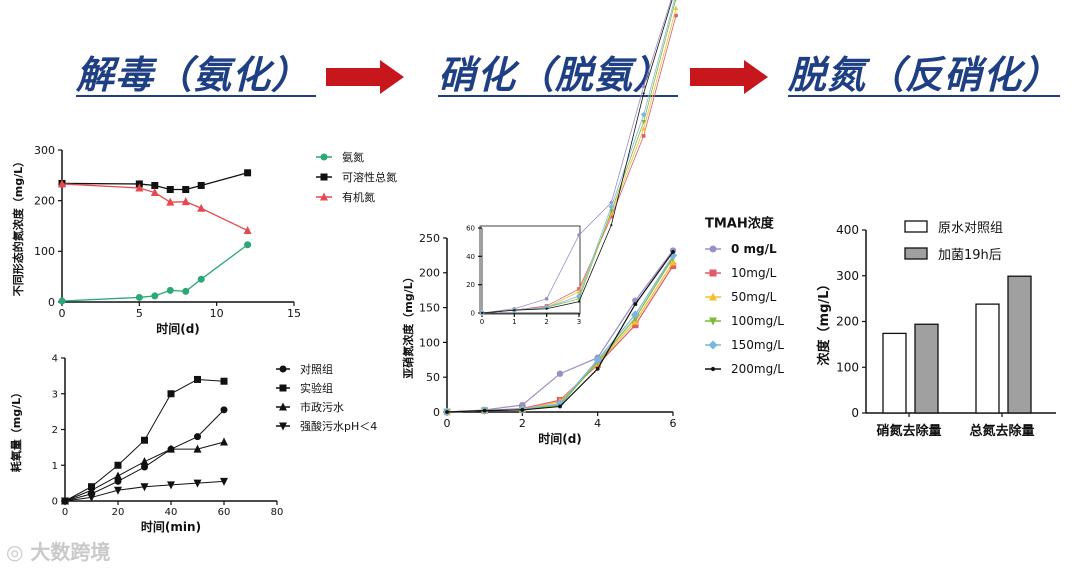 The width and height of the screenshot is (1080, 574). Describe the element at coordinates (171, 512) in the screenshot. I see `x-tick-label: 40` at that location.